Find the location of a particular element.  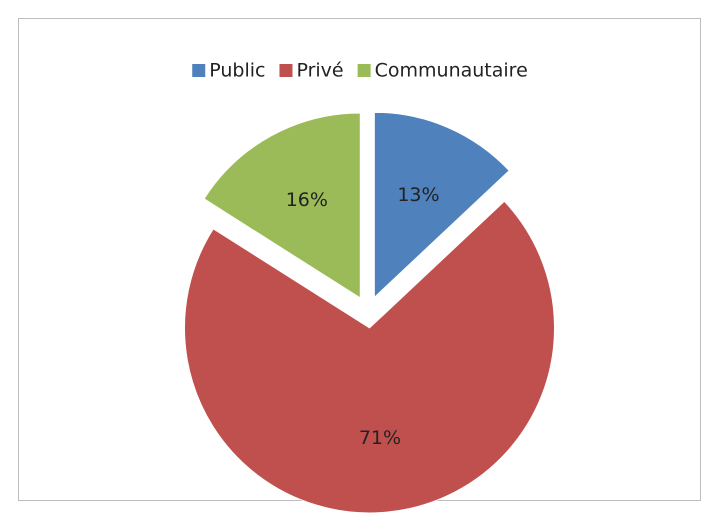

legend-label: Public is located at coordinates (237, 71).